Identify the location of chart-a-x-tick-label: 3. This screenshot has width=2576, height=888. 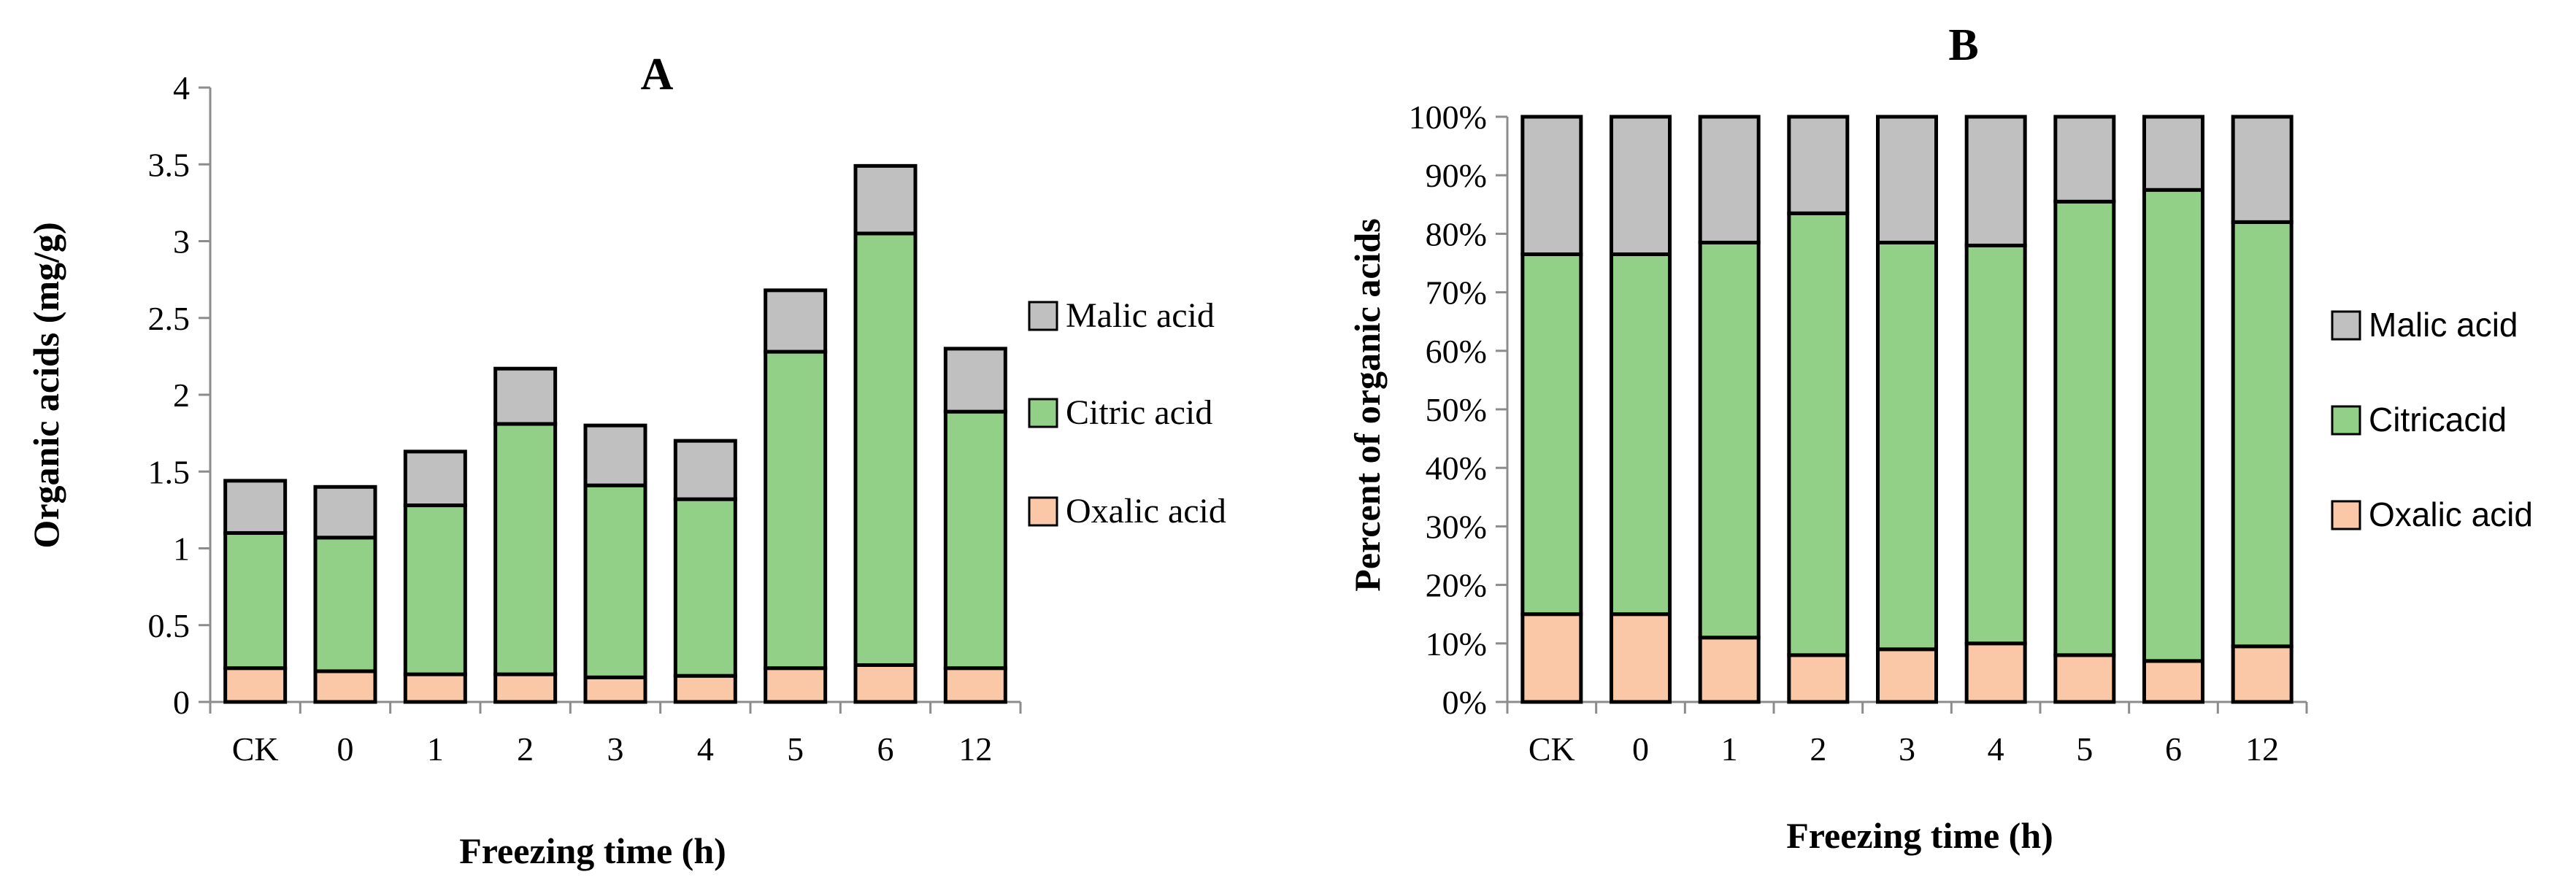
(615, 749).